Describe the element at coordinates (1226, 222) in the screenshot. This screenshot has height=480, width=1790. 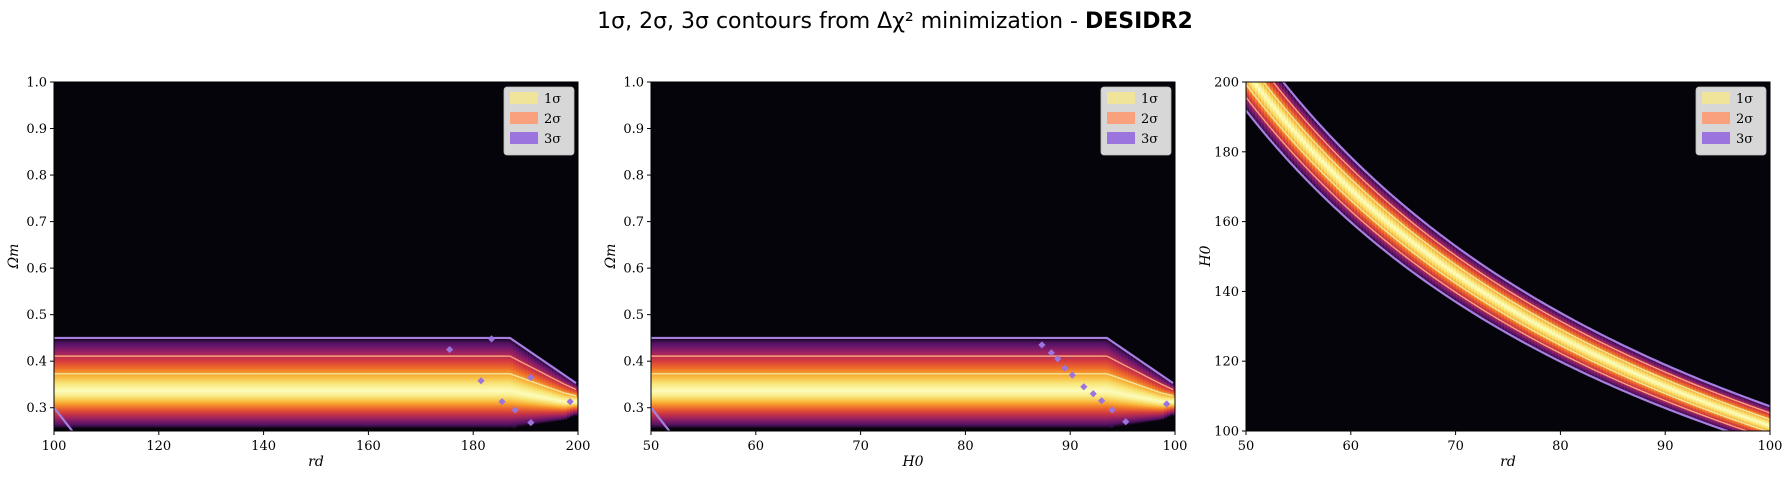
I see `y-tick-label: 160` at that location.